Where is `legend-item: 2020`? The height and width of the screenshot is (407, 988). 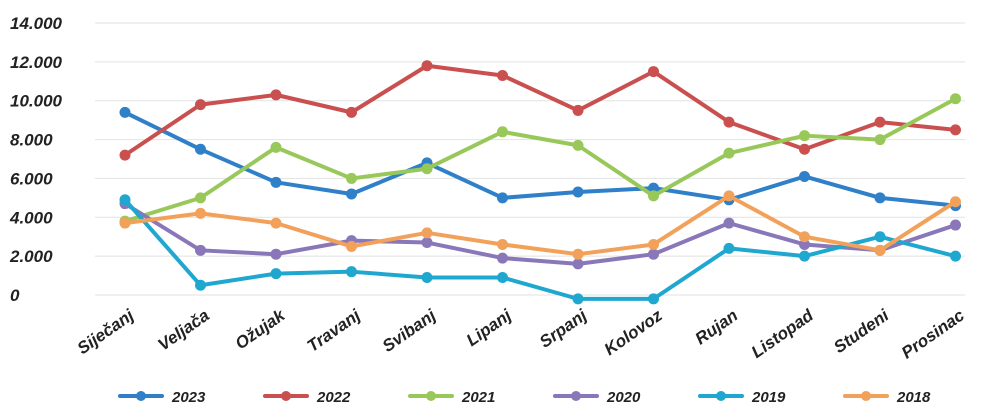
legend-item: 2020 is located at coordinates (597, 397).